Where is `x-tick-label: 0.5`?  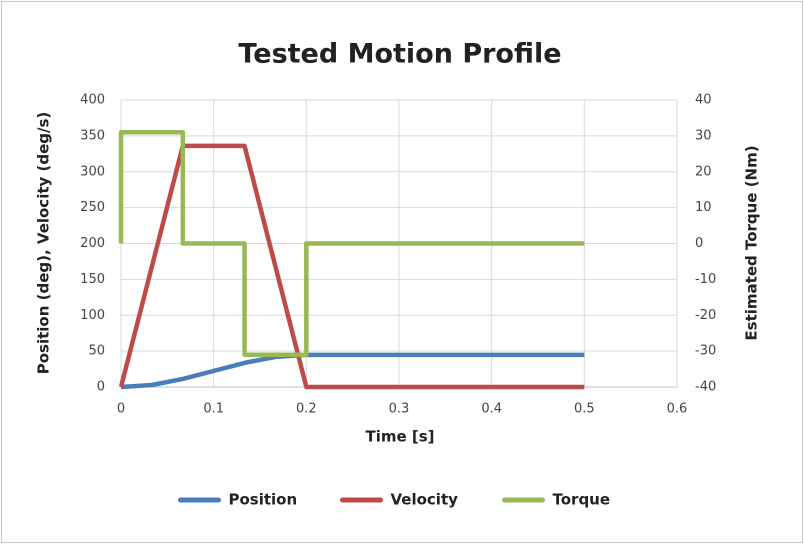
x-tick-label: 0.5 is located at coordinates (584, 409).